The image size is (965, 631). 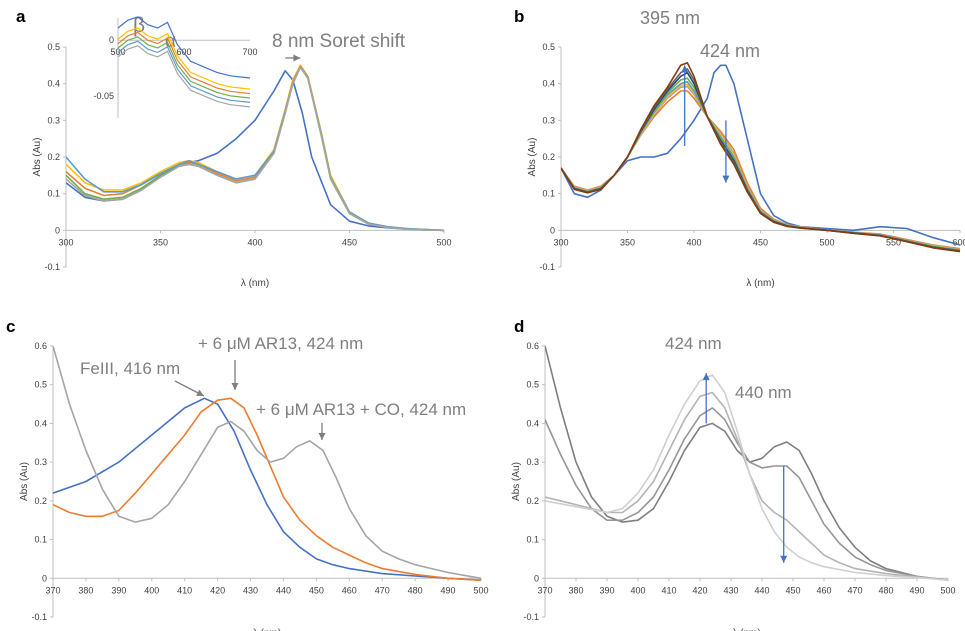 I want to click on annotation-ar13: + 6 μM AR13, 424 nm, so click(x=280, y=343).